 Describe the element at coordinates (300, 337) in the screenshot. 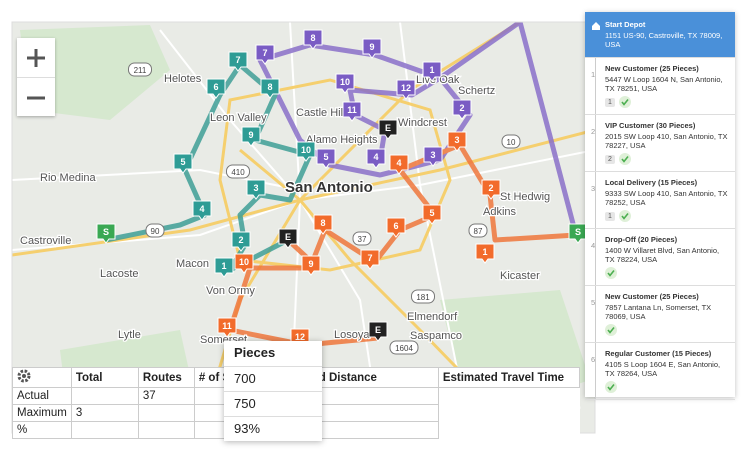

I see `marker-label: 12` at that location.